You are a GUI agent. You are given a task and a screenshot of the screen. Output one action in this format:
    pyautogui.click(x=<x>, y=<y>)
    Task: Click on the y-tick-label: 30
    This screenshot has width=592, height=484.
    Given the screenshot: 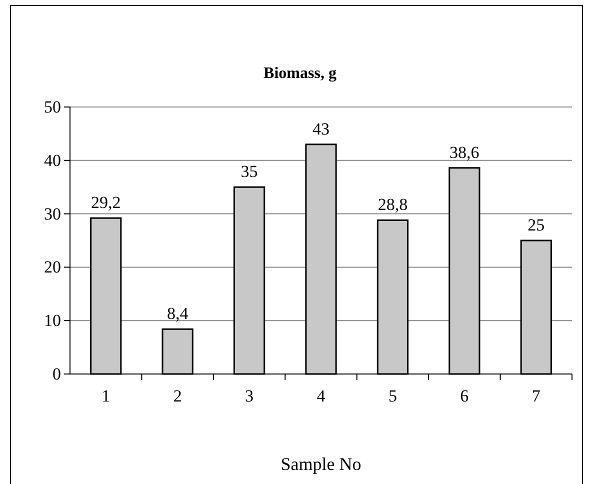 What is the action you would take?
    pyautogui.click(x=52, y=214)
    